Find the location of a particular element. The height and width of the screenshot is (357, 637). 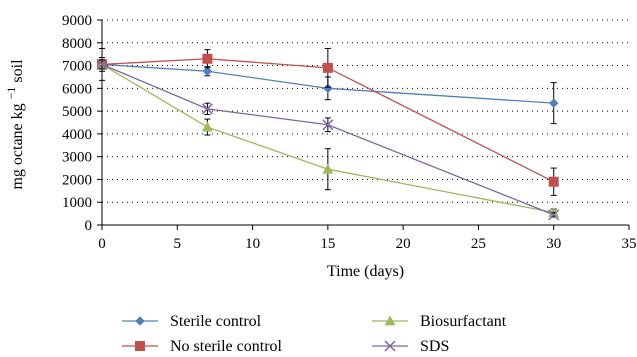

legend-item: No sterile control is located at coordinates (202, 346).